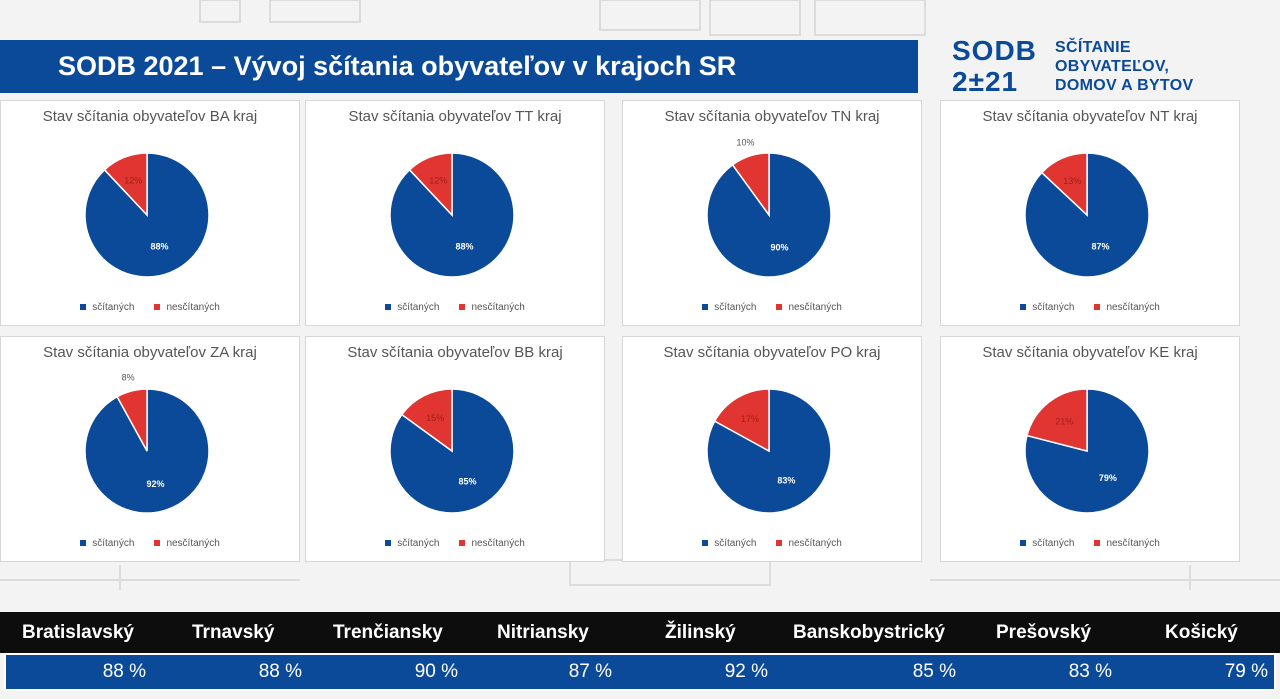 Image resolution: width=1280 pixels, height=699 pixels. Describe the element at coordinates (436, 671) in the screenshot. I see `region-value: 90 %` at that location.